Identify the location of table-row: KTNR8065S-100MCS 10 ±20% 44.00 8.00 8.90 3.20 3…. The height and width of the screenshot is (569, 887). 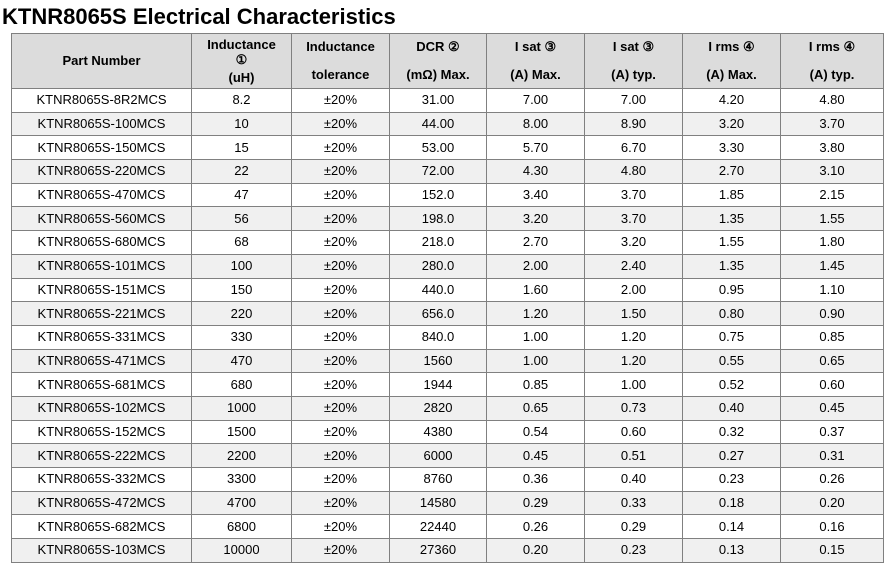
(447, 124).